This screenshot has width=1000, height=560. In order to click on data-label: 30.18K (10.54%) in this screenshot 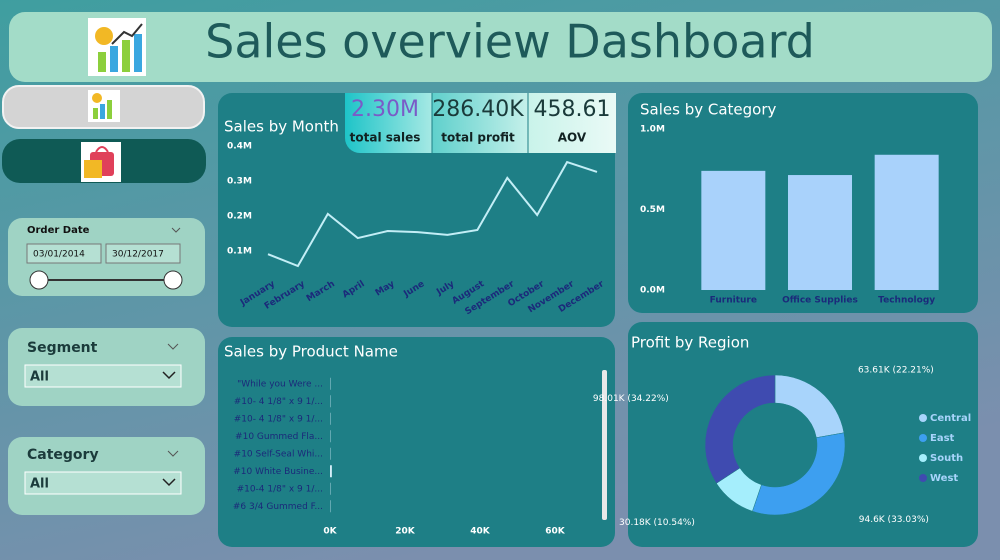, I will do `click(657, 523)`.